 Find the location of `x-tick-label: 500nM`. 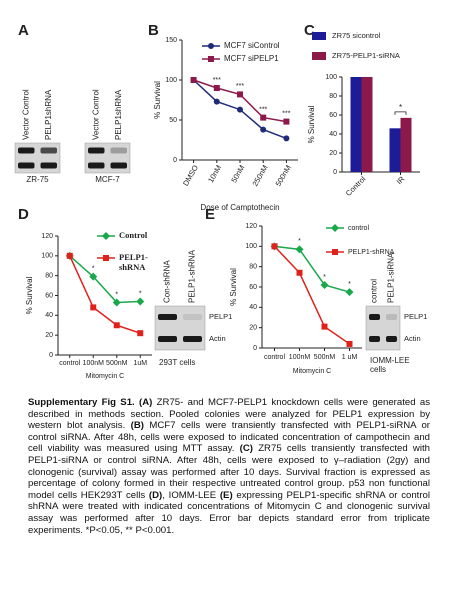

x-tick-label: 500nM is located at coordinates (117, 363).